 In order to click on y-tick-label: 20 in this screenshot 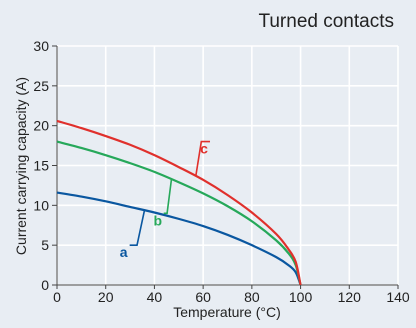, I will do `click(41, 126)`.